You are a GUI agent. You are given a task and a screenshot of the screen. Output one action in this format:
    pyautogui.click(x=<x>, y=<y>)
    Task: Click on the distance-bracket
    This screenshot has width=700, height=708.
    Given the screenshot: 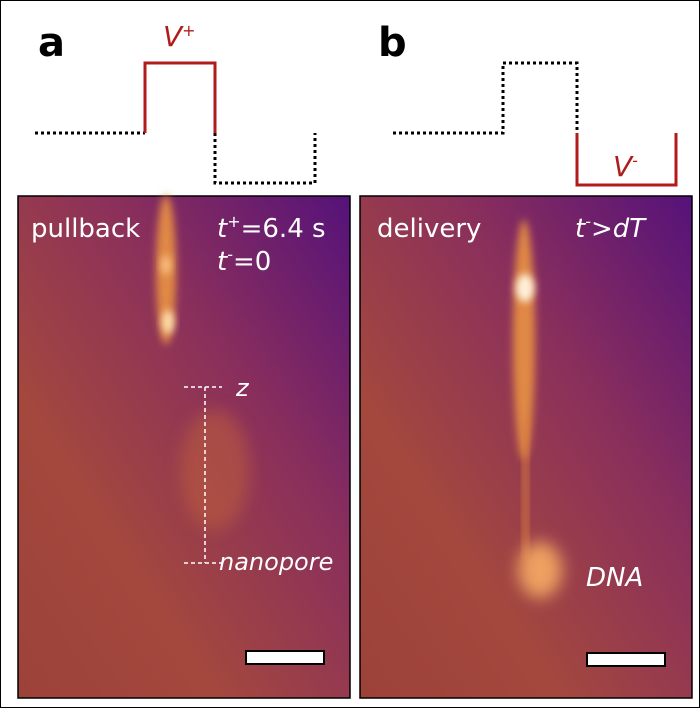 What is the action you would take?
    pyautogui.click(x=203, y=475)
    